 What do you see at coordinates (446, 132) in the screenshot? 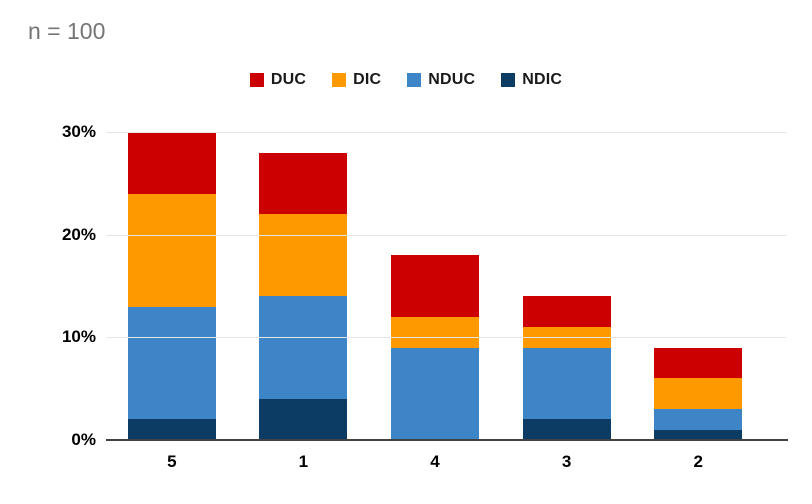
I see `gridline-30%` at bounding box center [446, 132].